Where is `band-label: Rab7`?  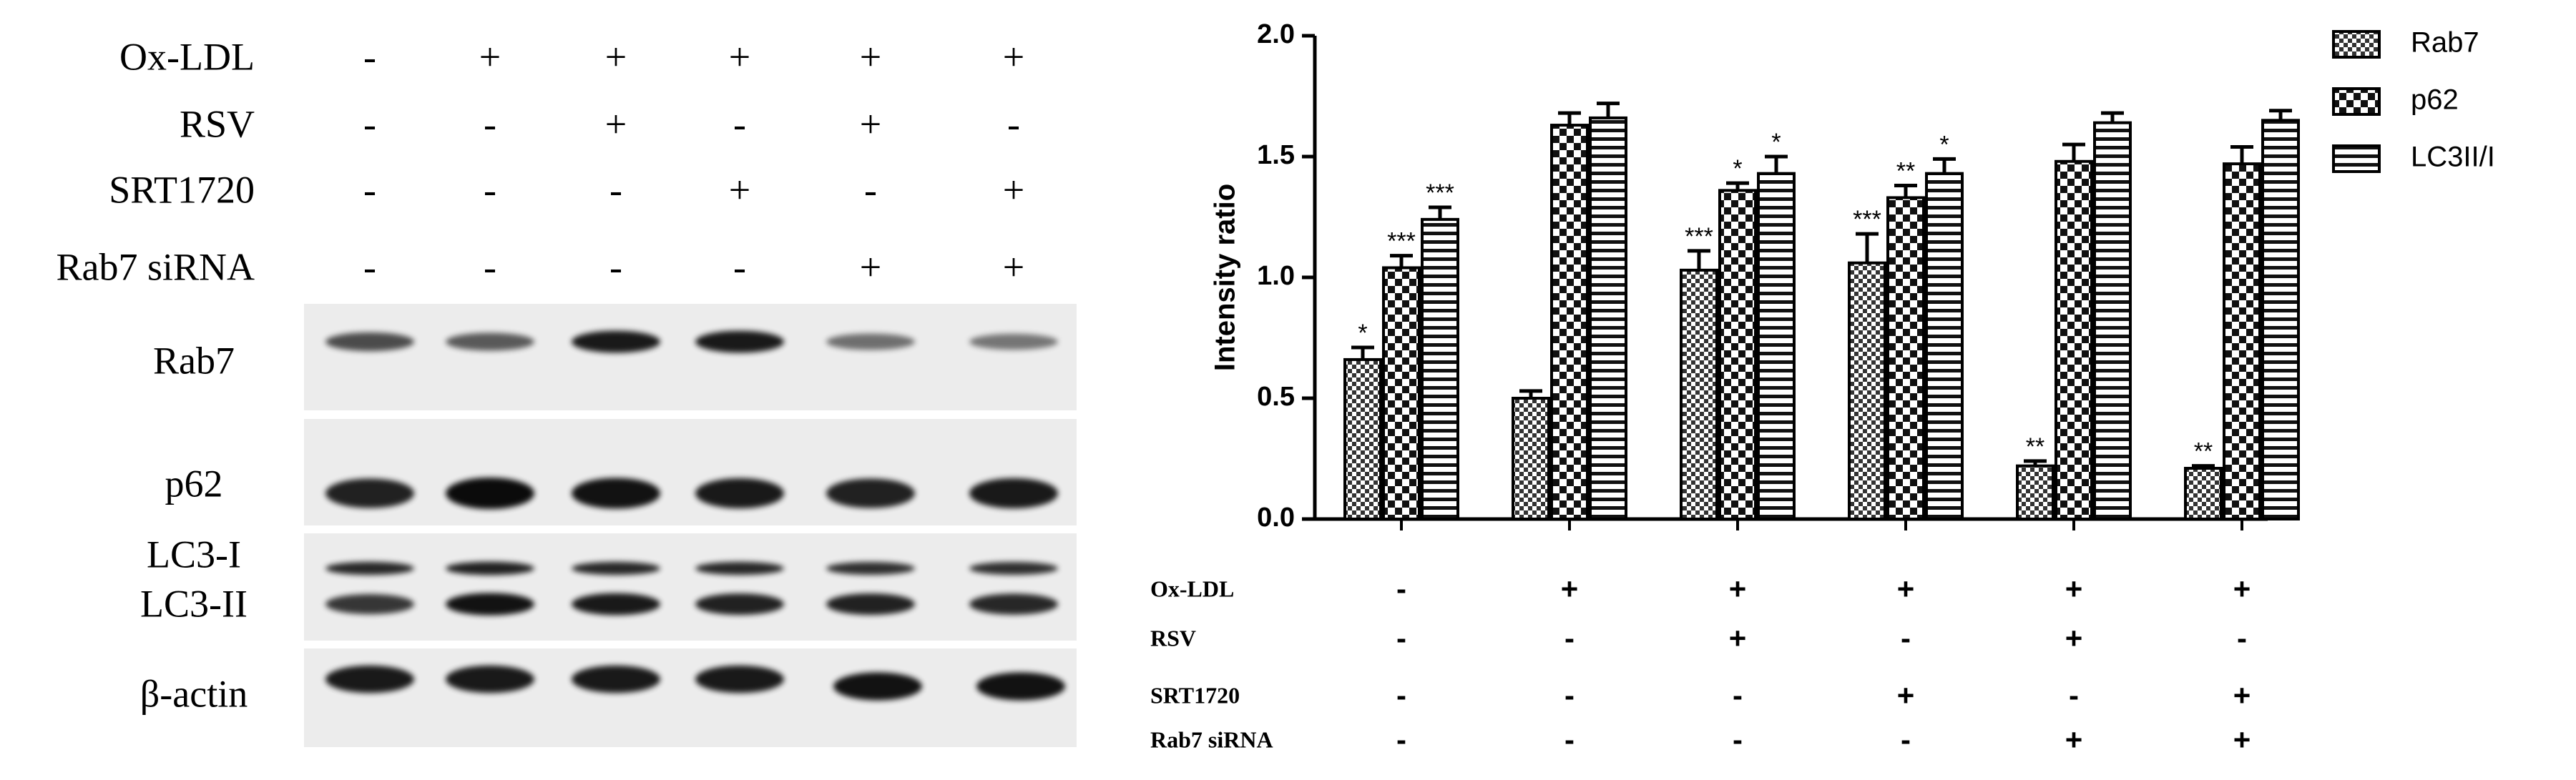
band-label: Rab7 is located at coordinates (194, 360).